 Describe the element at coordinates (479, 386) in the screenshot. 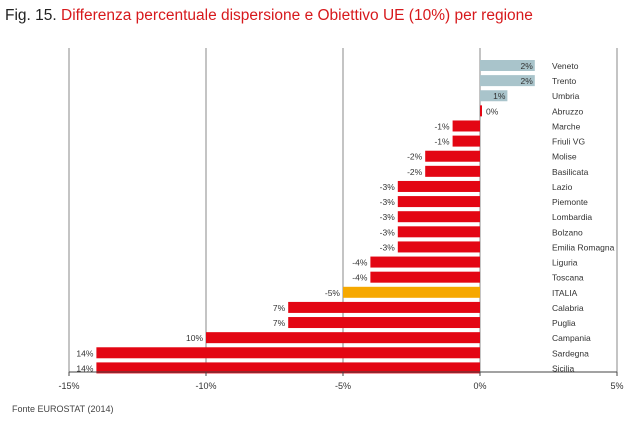

I see `x-tick-label-3: 0%` at that location.